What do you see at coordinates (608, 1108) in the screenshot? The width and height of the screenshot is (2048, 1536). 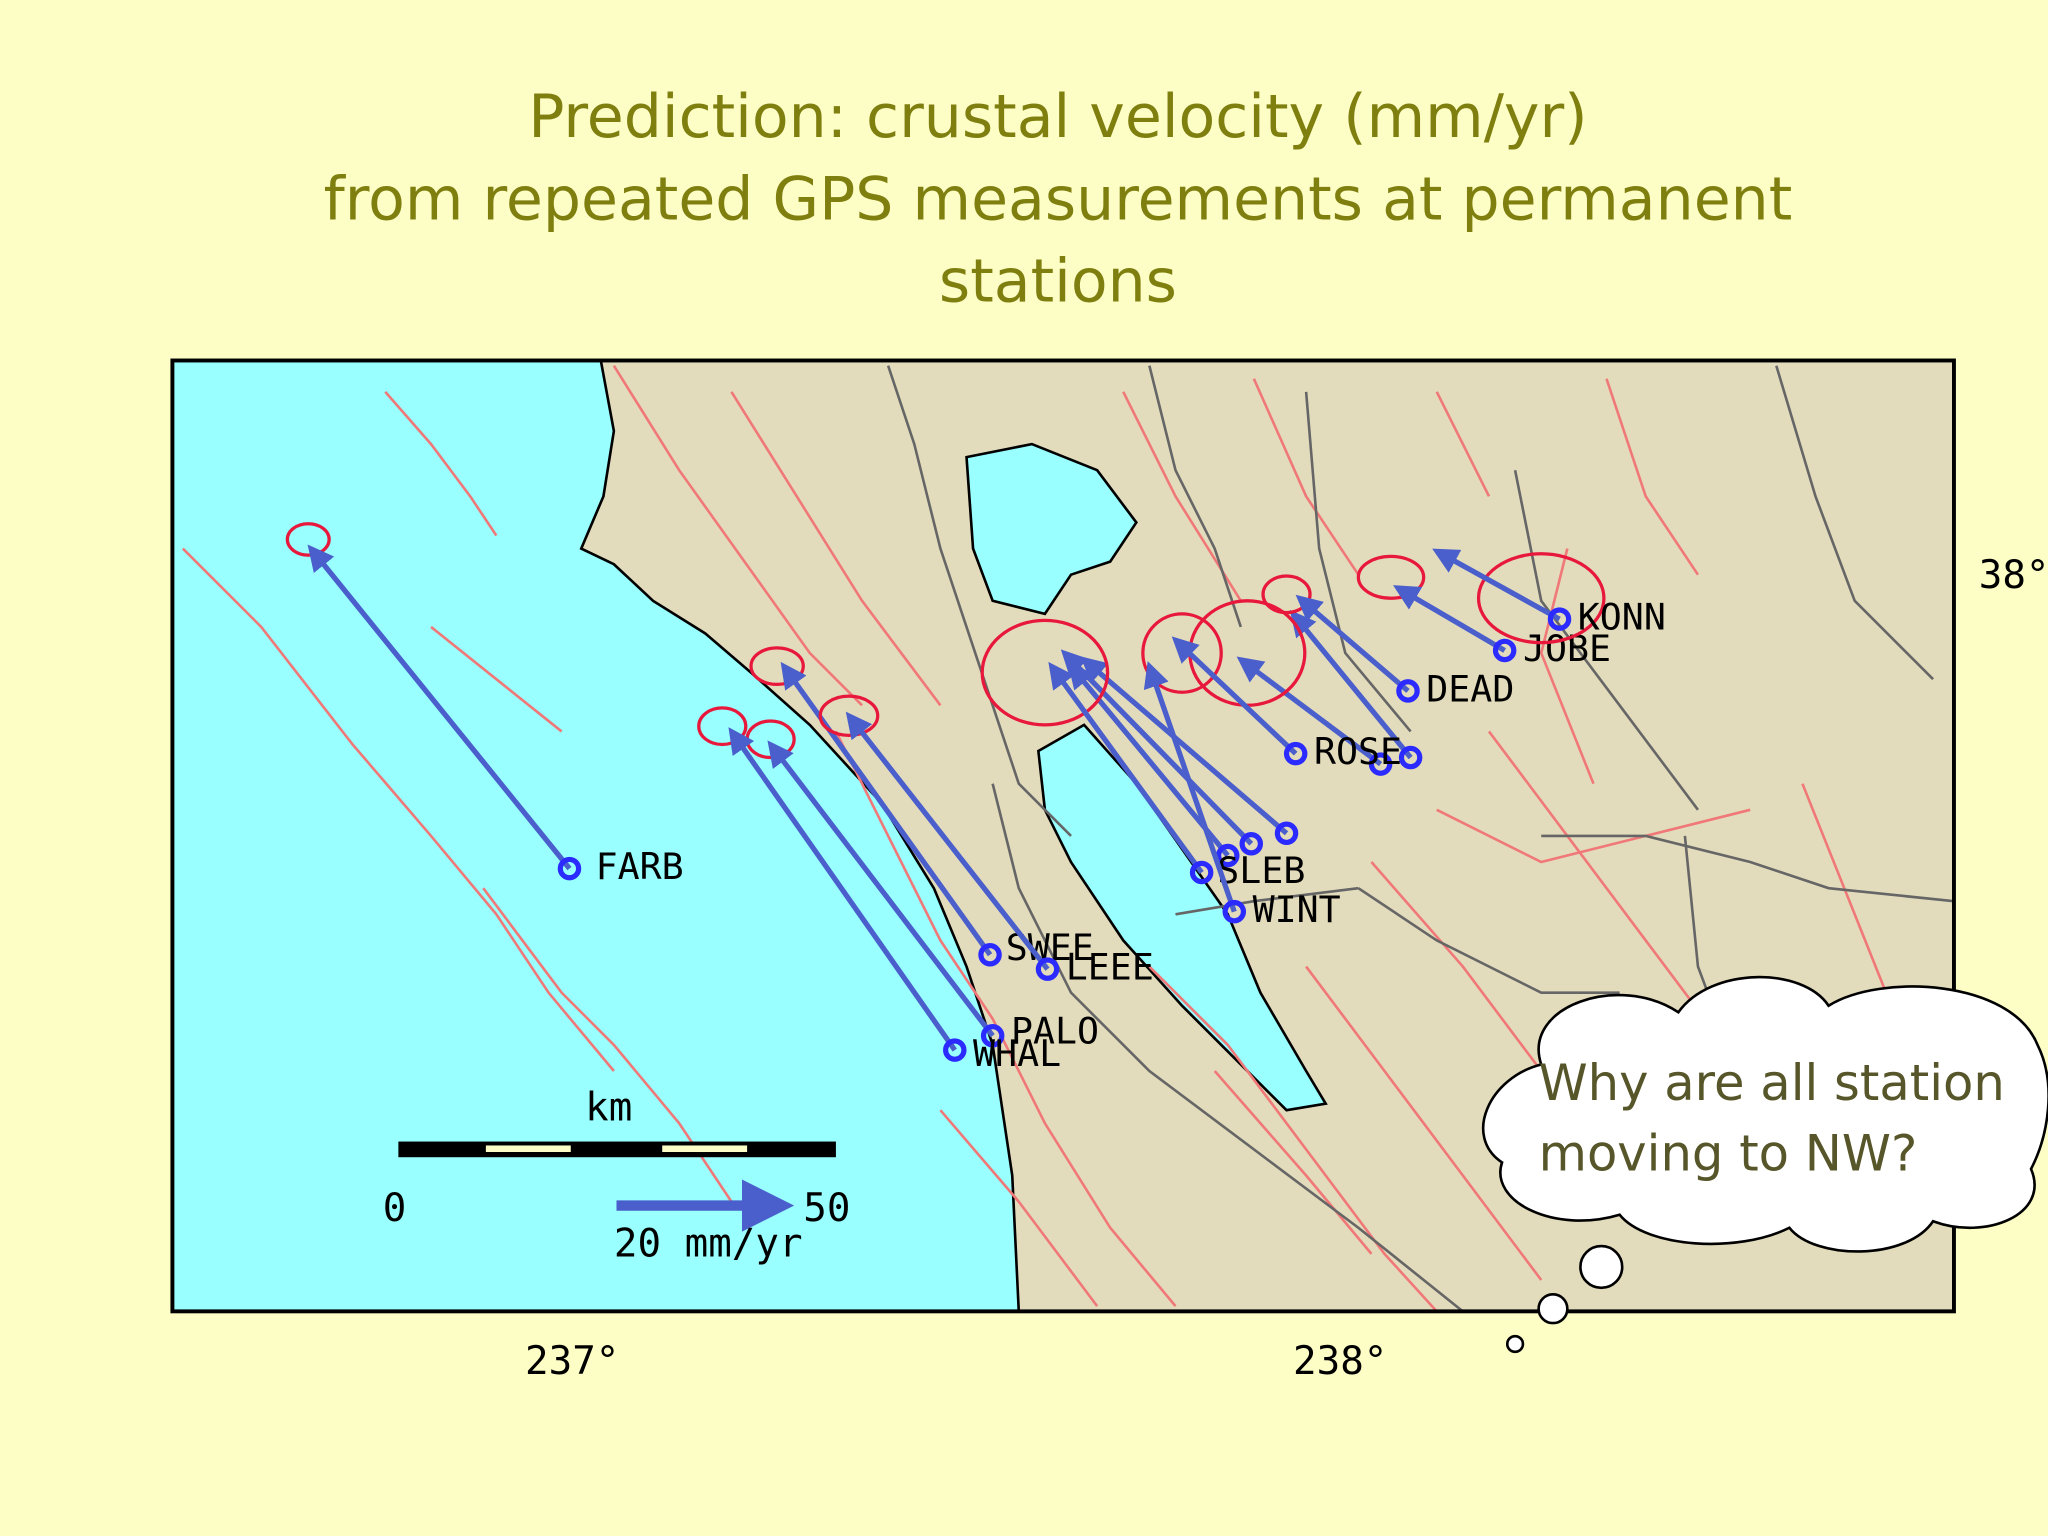 I see `scale-unit: km` at bounding box center [608, 1108].